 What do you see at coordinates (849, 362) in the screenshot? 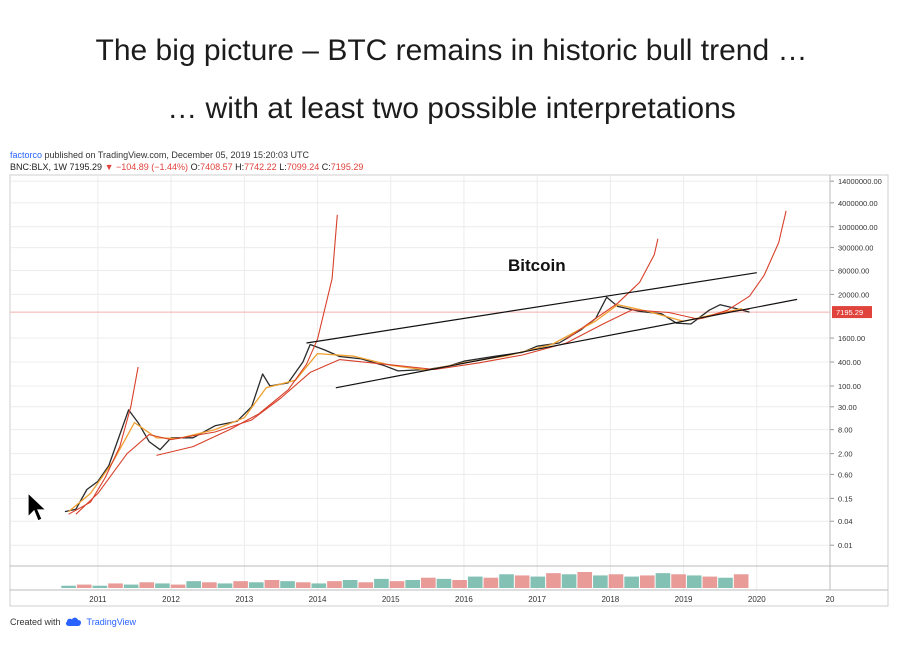
I see `y-tick-label: 400.00` at bounding box center [849, 362].